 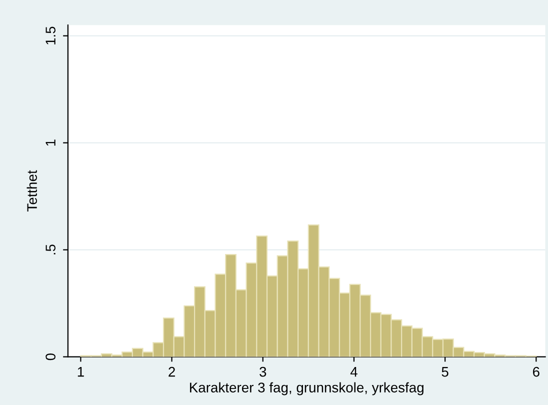 What do you see at coordinates (31, 191) in the screenshot?
I see `y-axis-title: Tetthet` at bounding box center [31, 191].